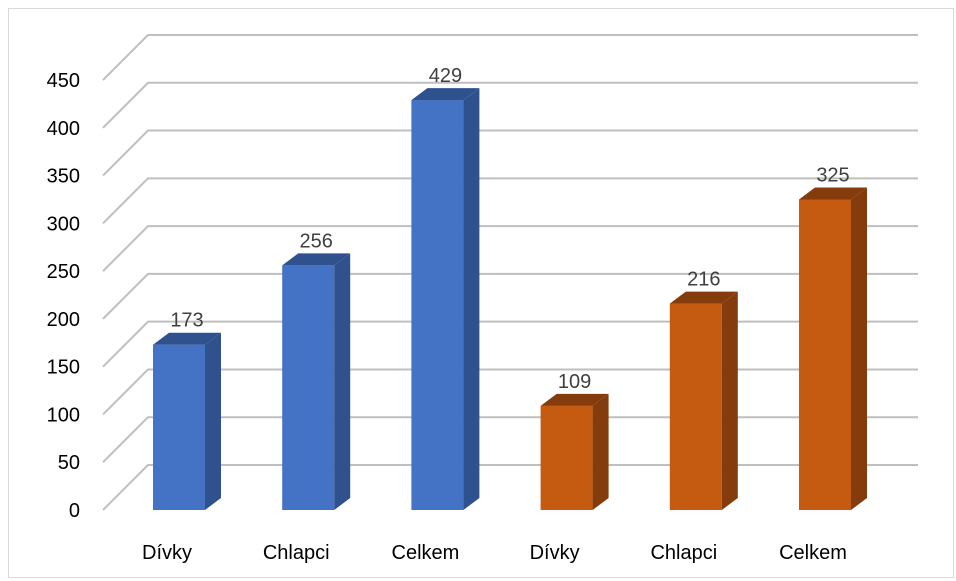 This screenshot has width=956, height=581. Describe the element at coordinates (74, 511) in the screenshot. I see `y-tick-label: 0` at that location.